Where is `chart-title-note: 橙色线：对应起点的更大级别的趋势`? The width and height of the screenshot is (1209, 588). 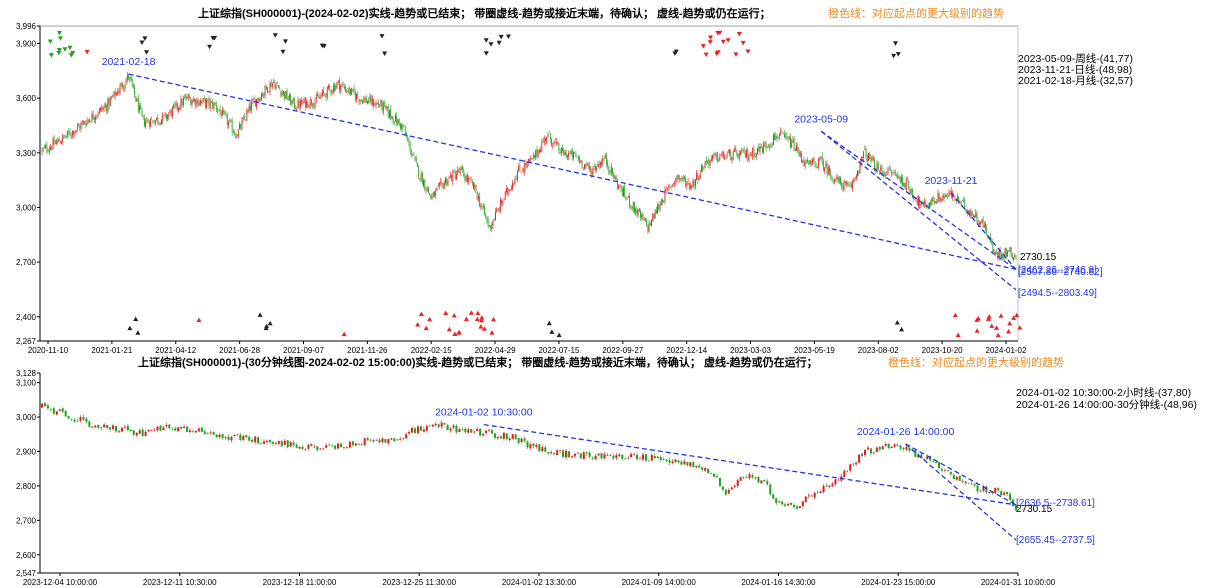
chart-title-note: 橙色线：对应起点的更大级别的趋势 is located at coordinates (916, 13).